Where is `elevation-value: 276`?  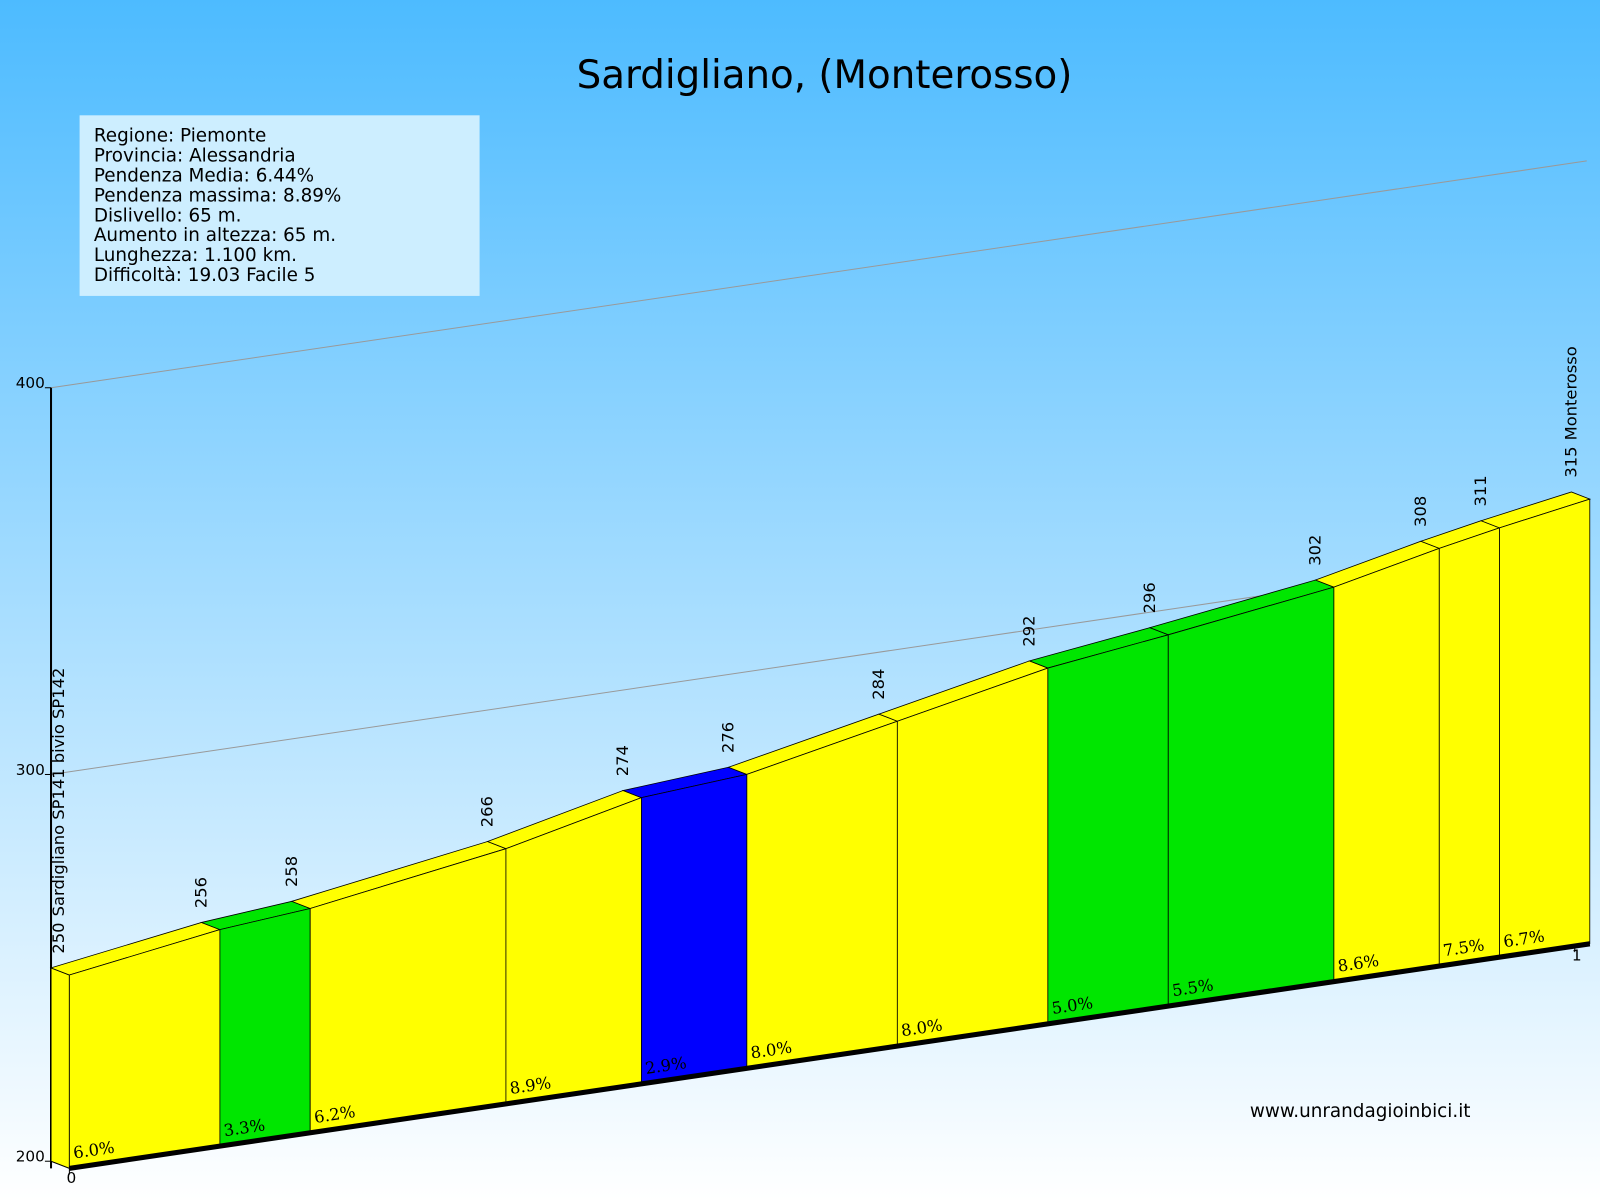
elevation-value: 276 is located at coordinates (727, 737).